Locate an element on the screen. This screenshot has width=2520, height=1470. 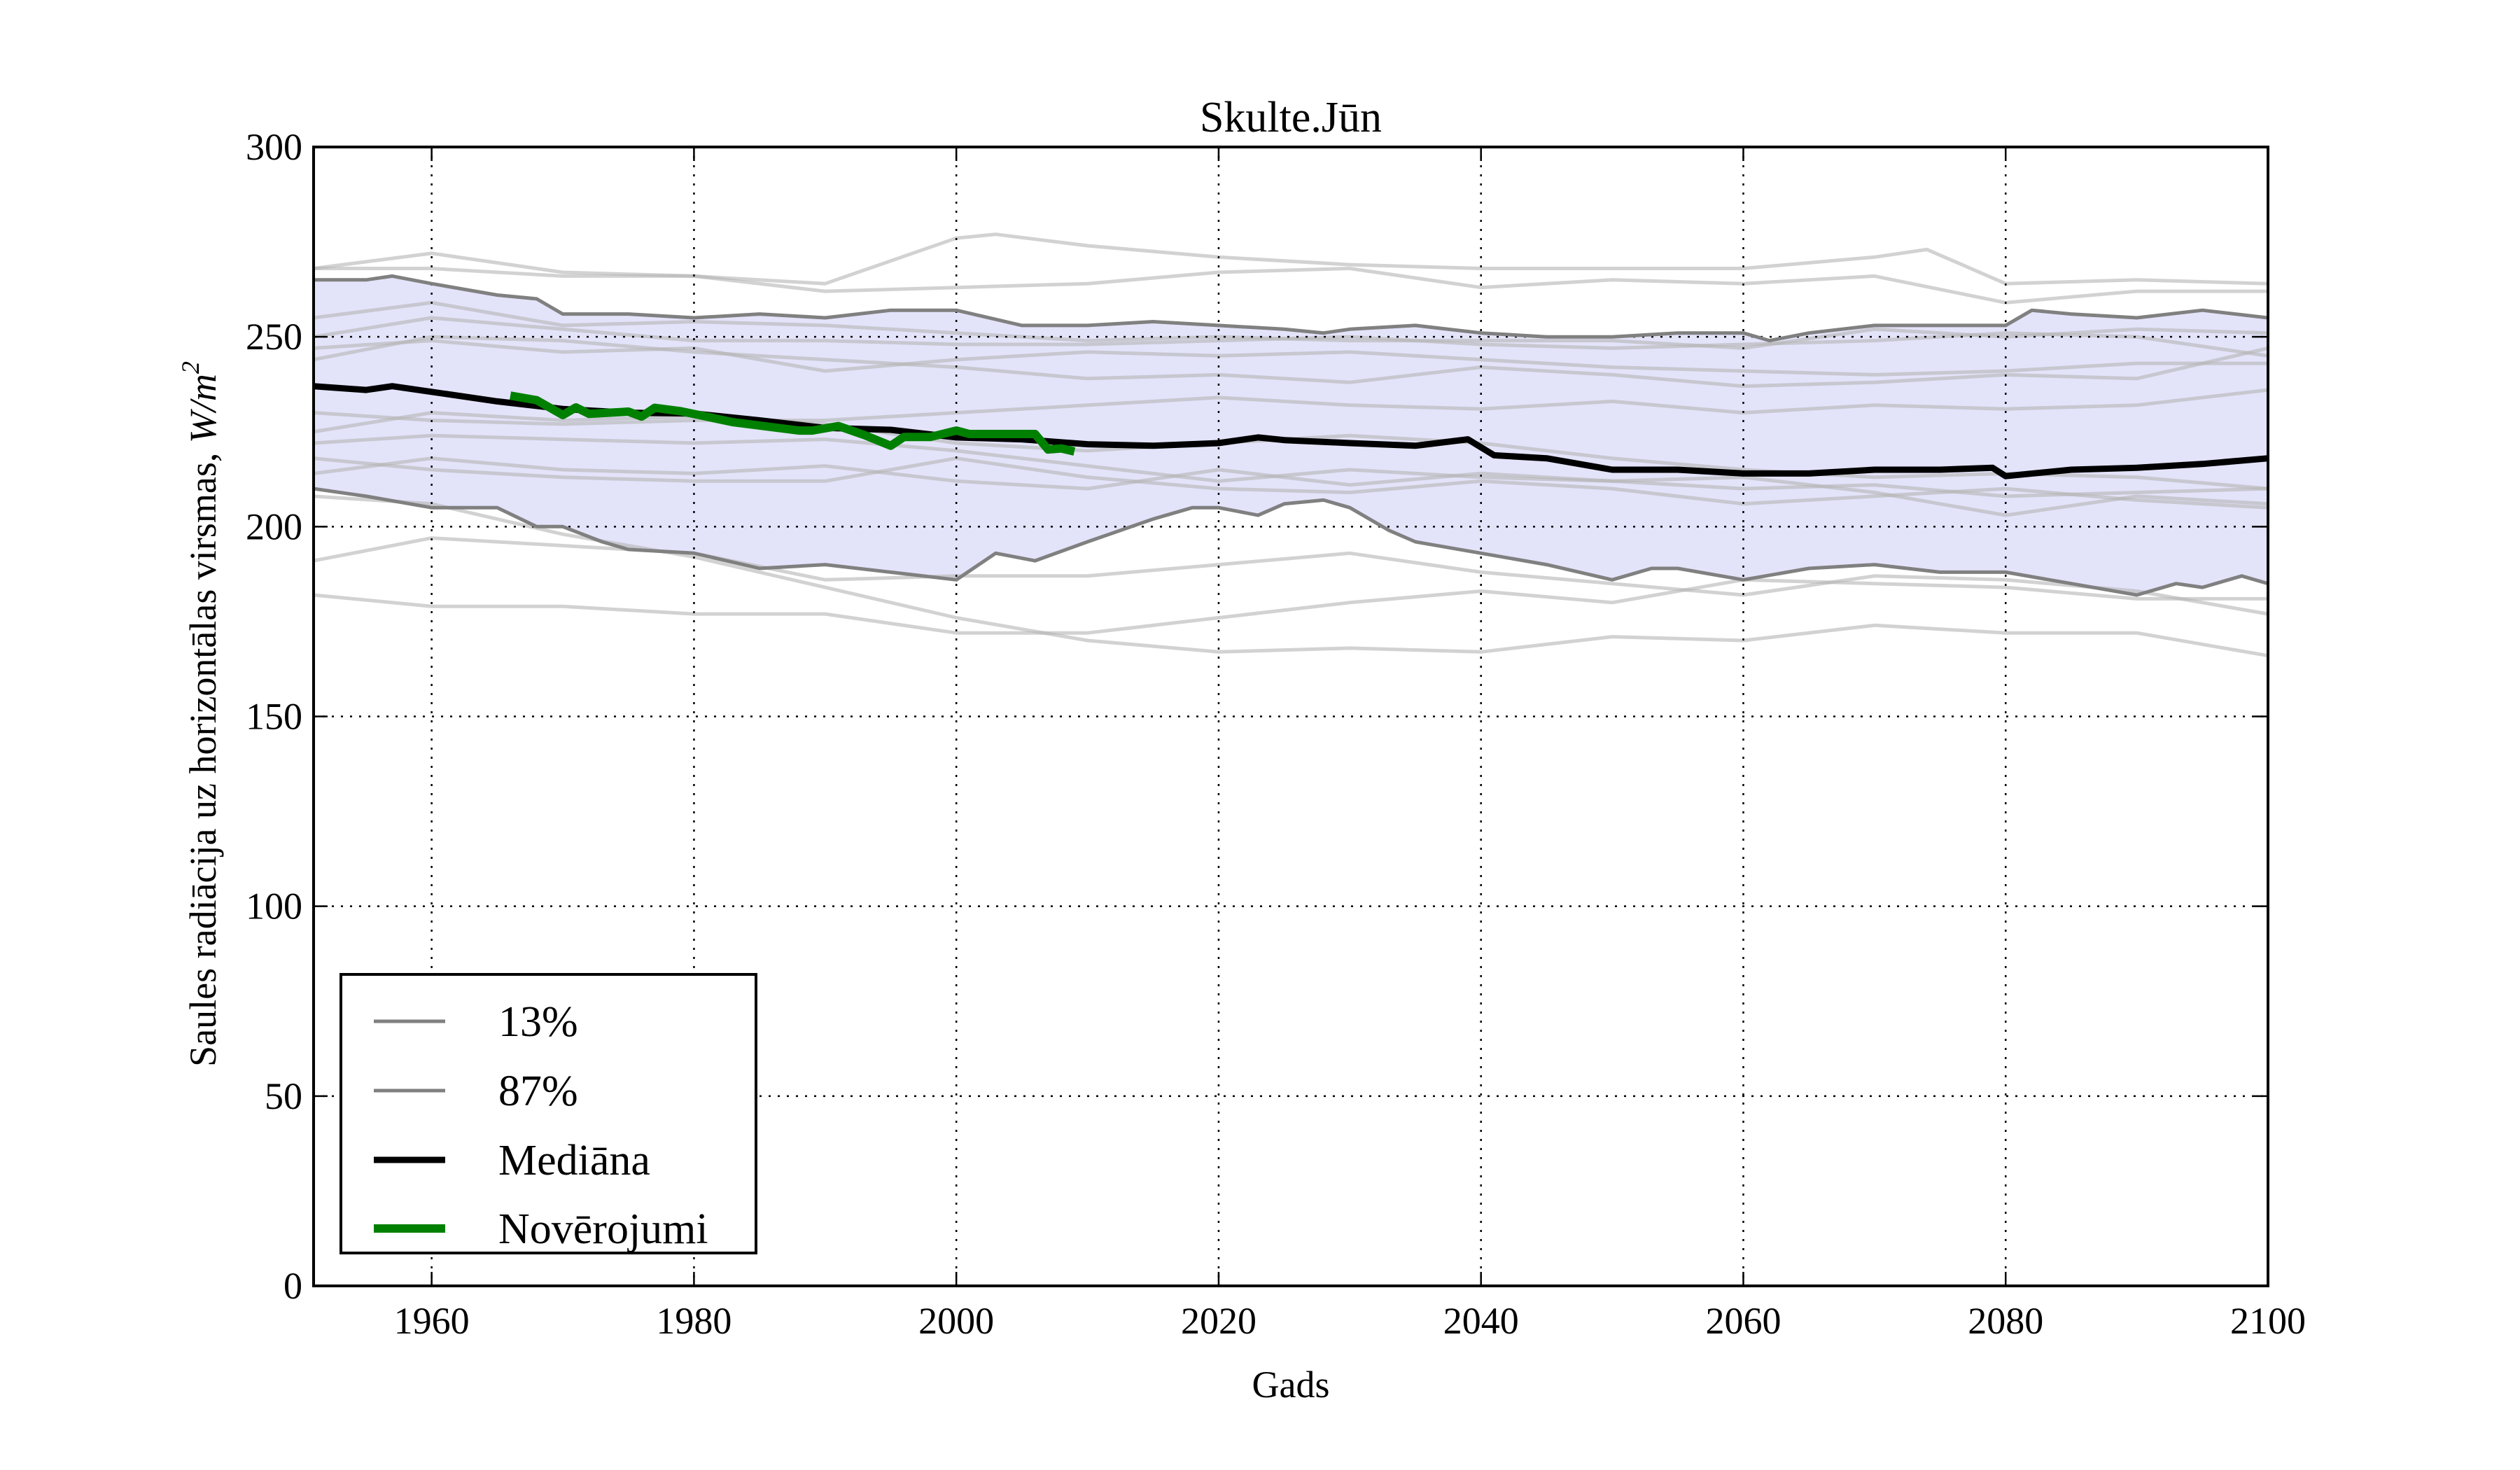
legend-label-p87: 87% is located at coordinates (538, 1091).